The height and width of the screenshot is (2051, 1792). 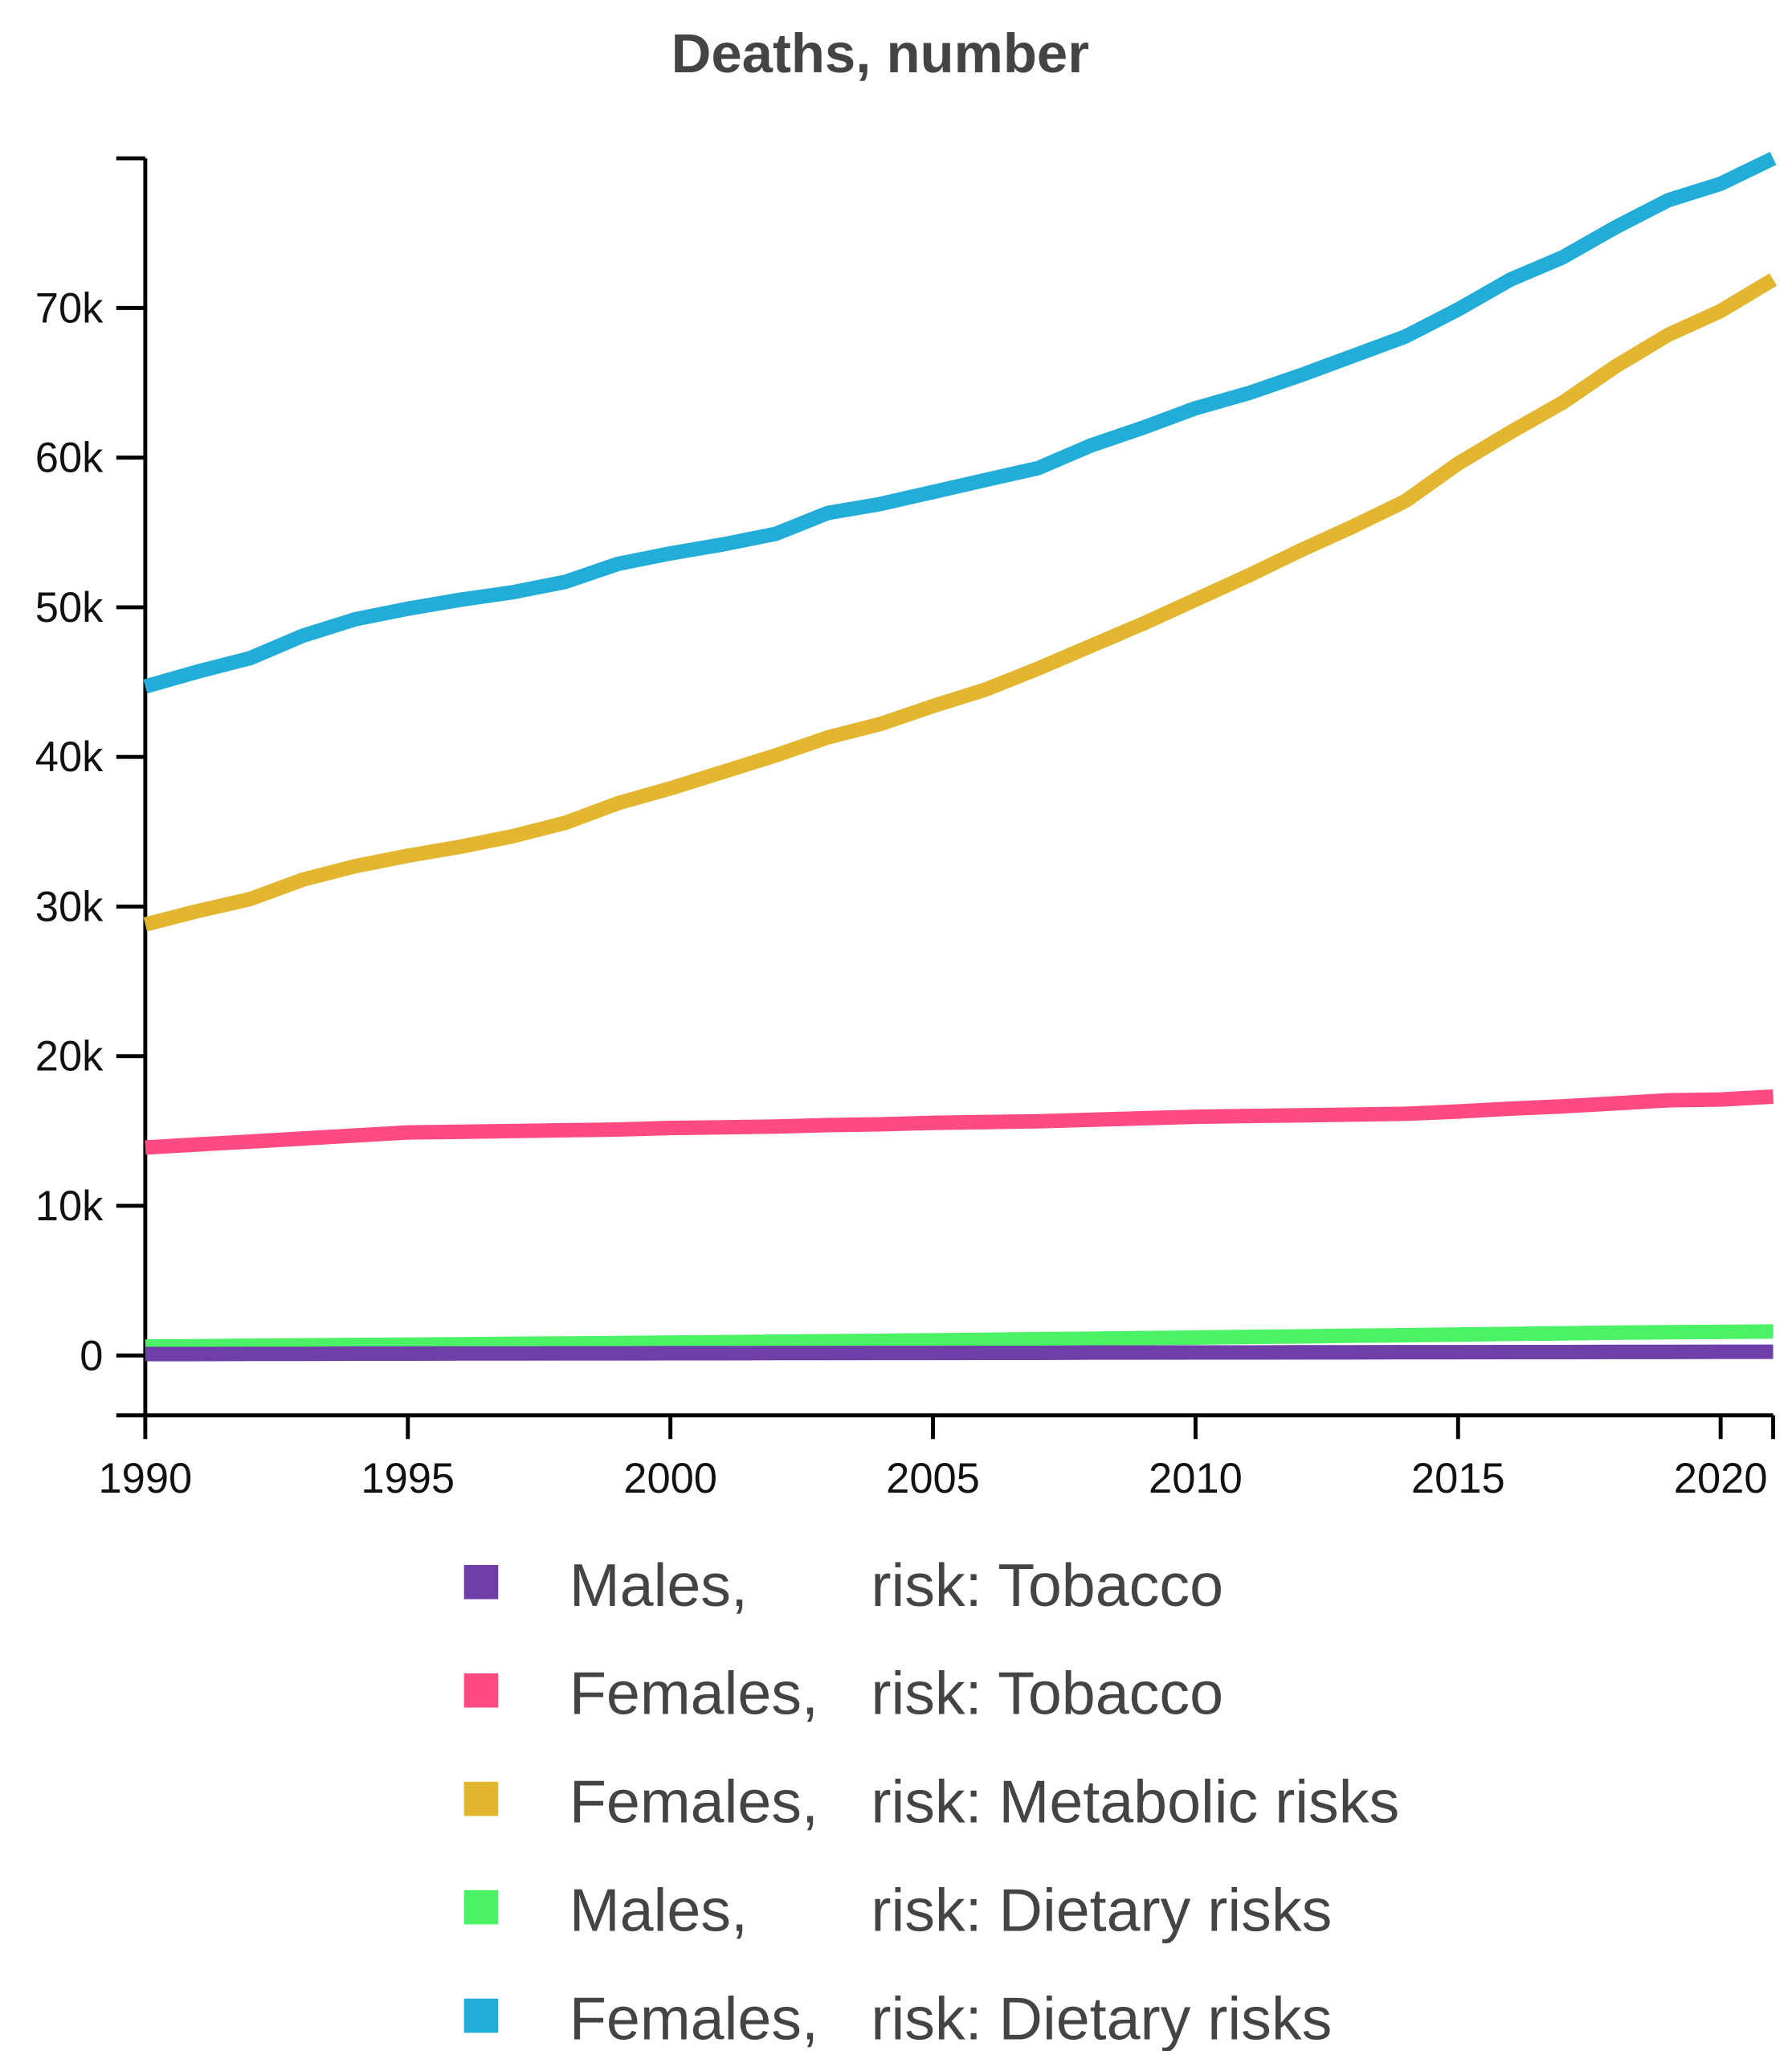 I want to click on y-tick-label: 30k, so click(x=69, y=907).